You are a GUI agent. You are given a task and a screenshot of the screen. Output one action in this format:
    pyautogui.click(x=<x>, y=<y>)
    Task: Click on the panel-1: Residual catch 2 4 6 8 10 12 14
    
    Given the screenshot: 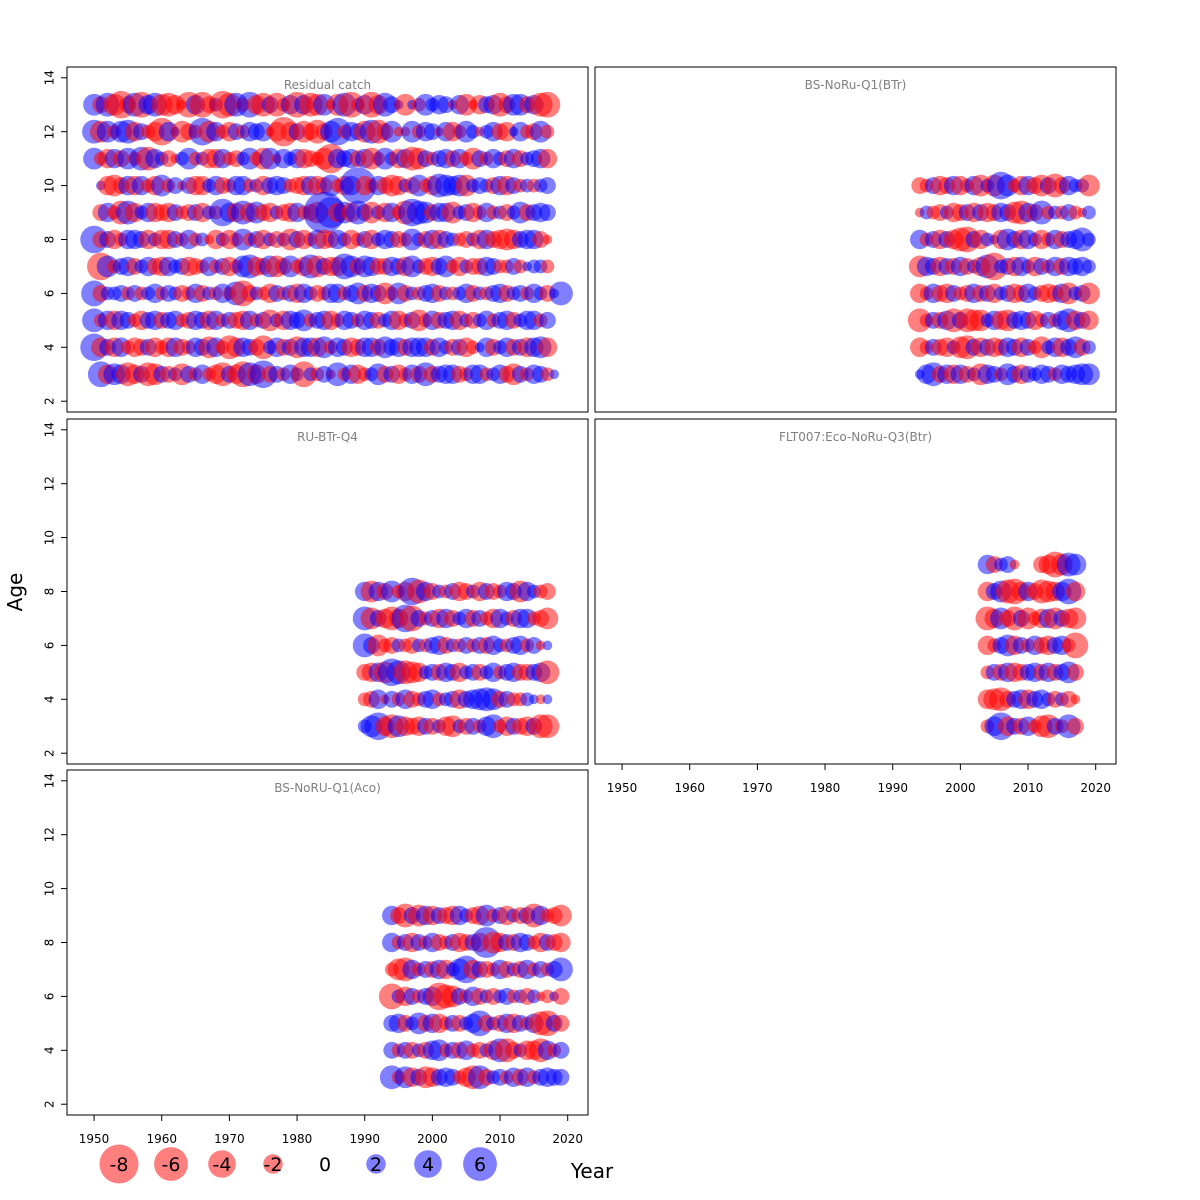 What is the action you would take?
    pyautogui.click(x=316, y=239)
    